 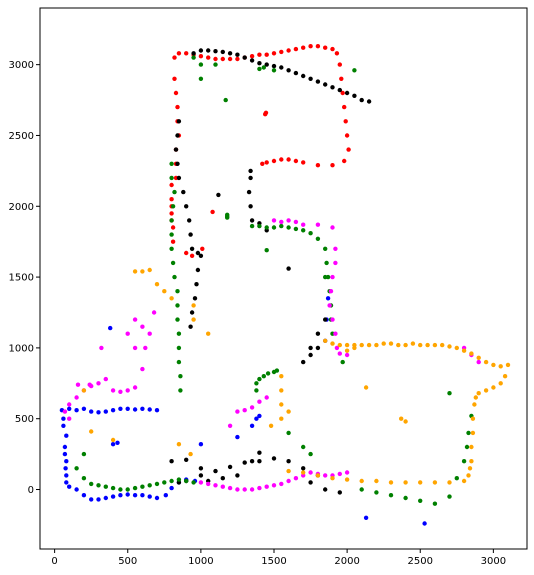 What do you see at coordinates (31, 490) in the screenshot?
I see `y-tick-label: 0` at bounding box center [31, 490].